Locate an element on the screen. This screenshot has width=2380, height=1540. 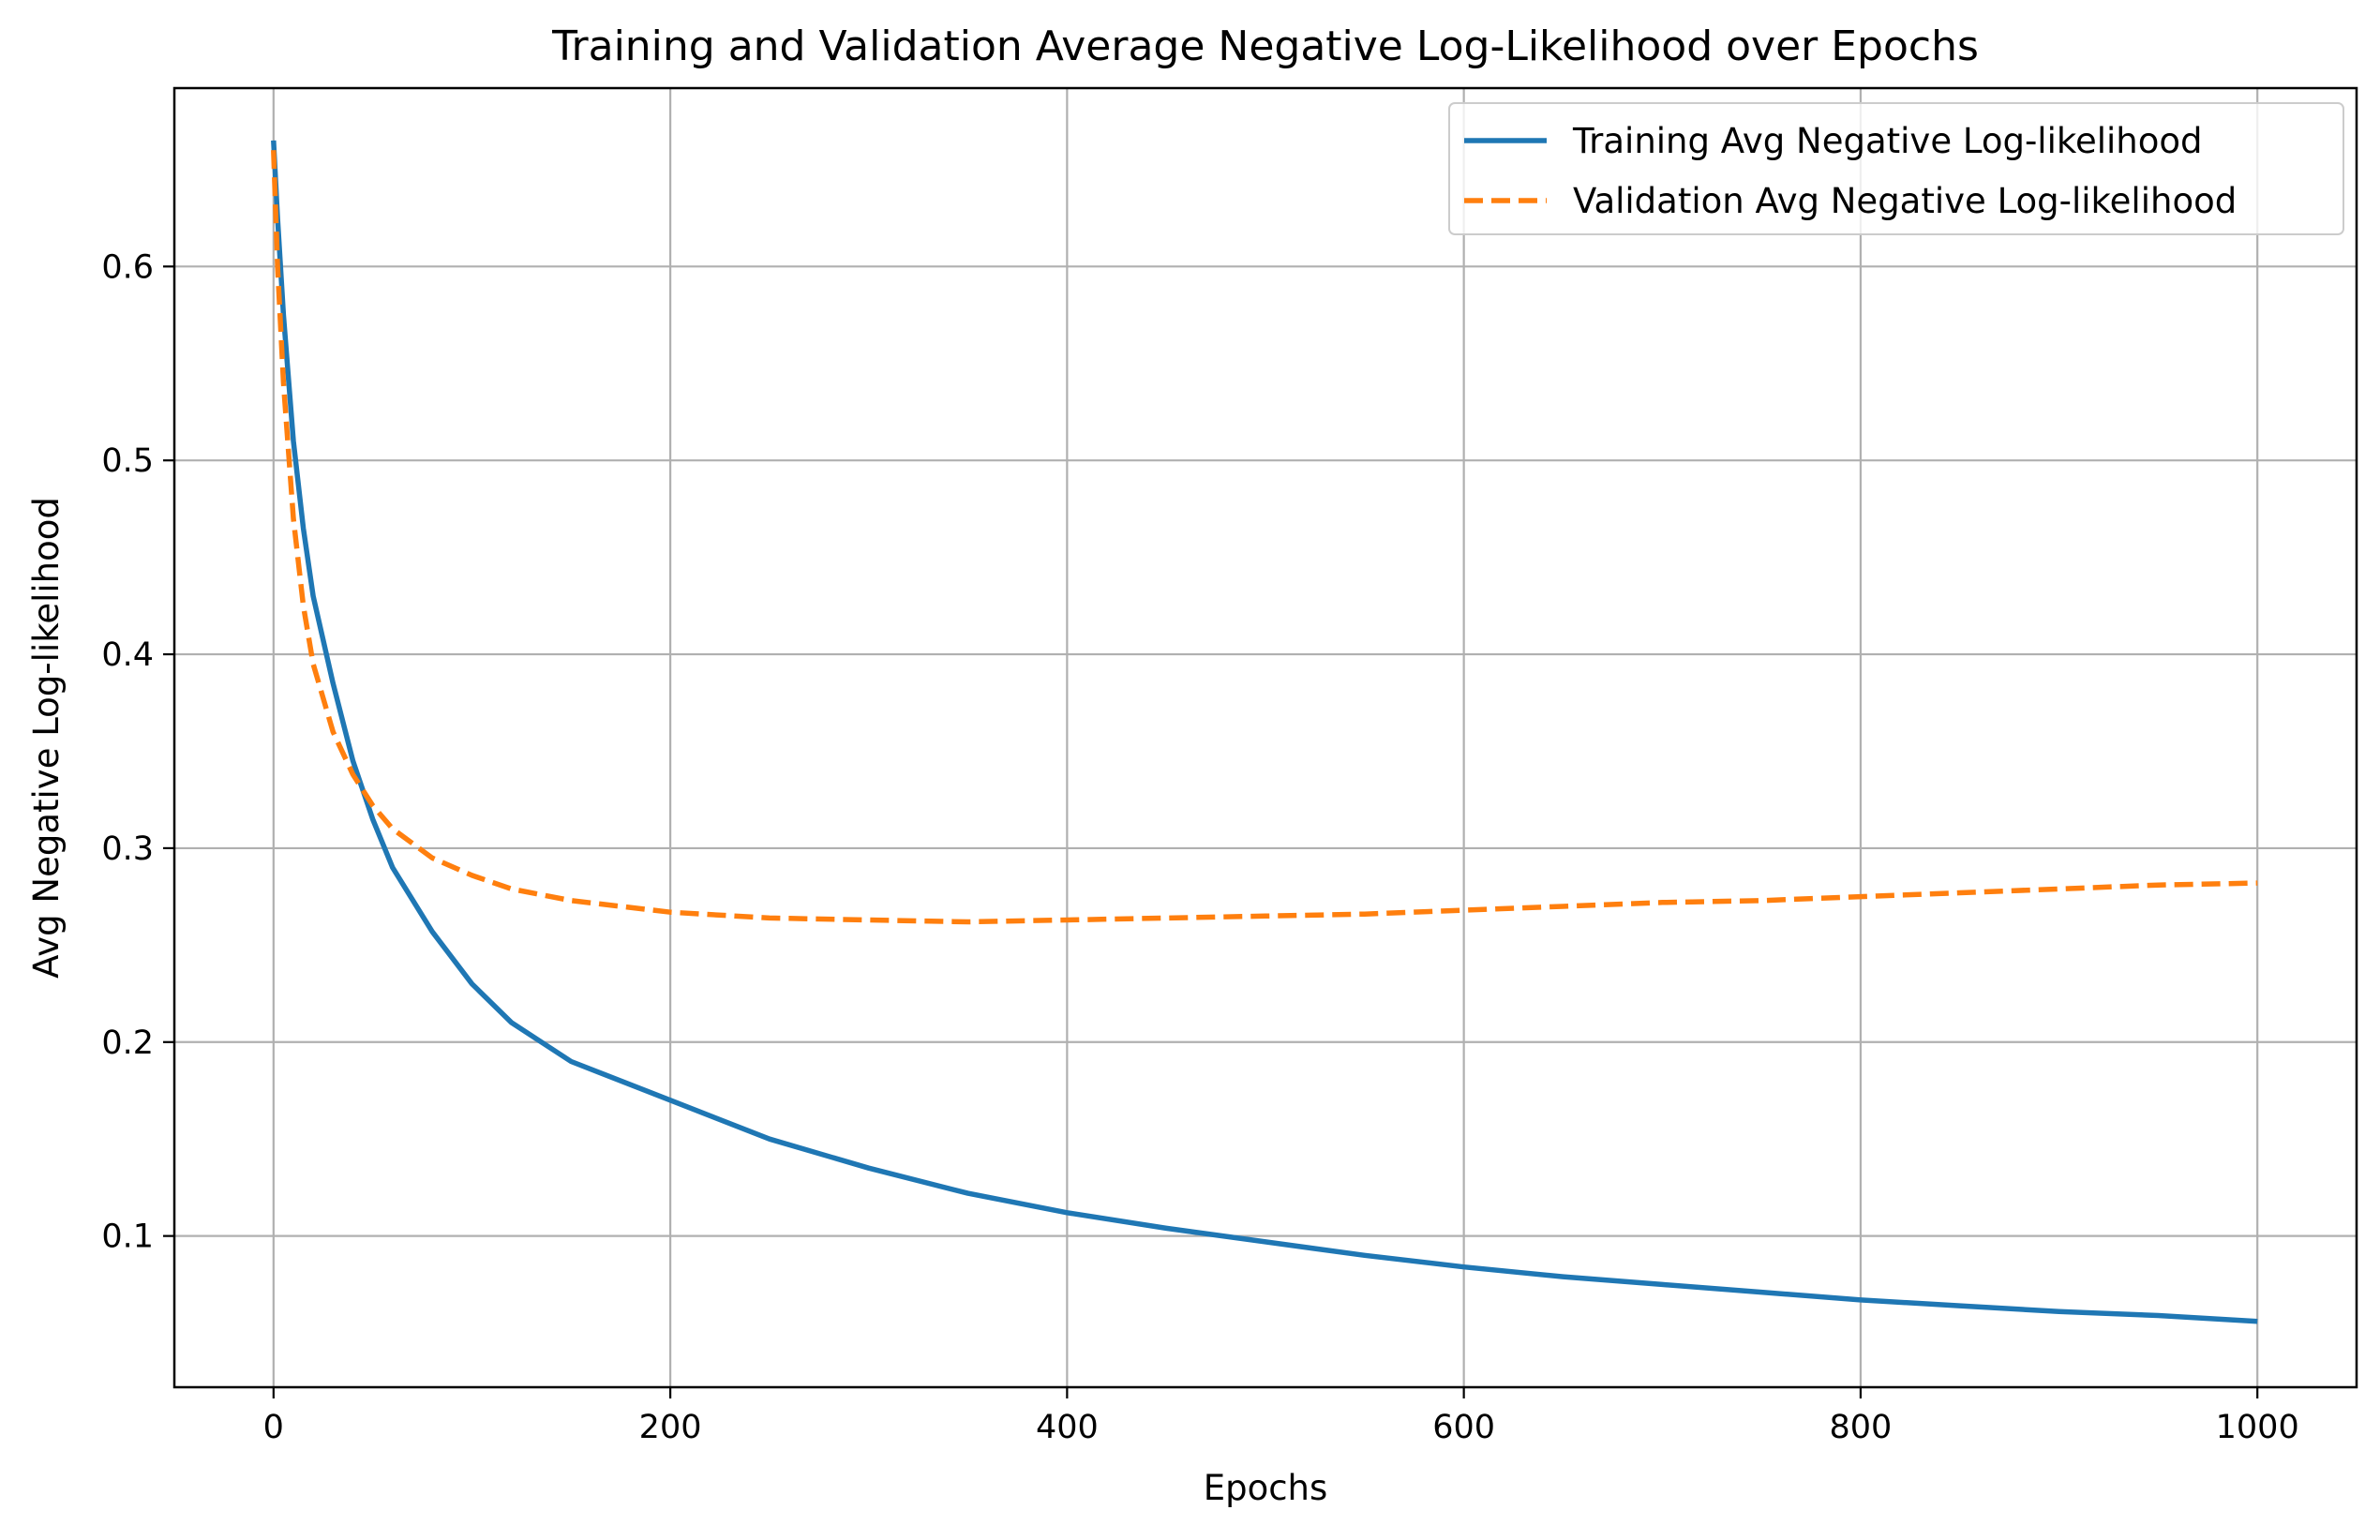
x-tick-label: 200 is located at coordinates (670, 1427).